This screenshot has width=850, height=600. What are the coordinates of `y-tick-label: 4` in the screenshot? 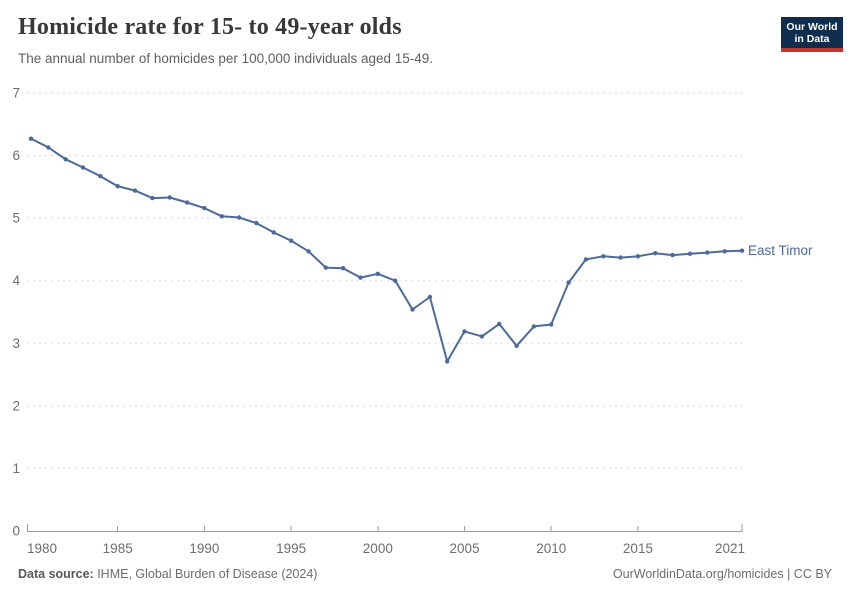 It's located at (16, 280).